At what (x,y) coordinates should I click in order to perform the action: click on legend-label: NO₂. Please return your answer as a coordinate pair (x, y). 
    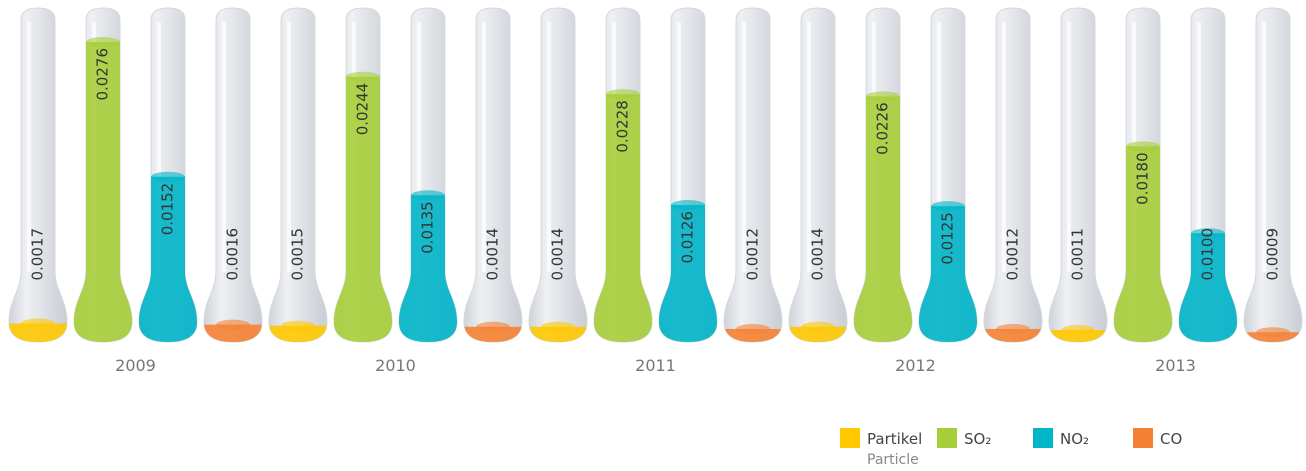
    Looking at the image, I should click on (1074, 439).